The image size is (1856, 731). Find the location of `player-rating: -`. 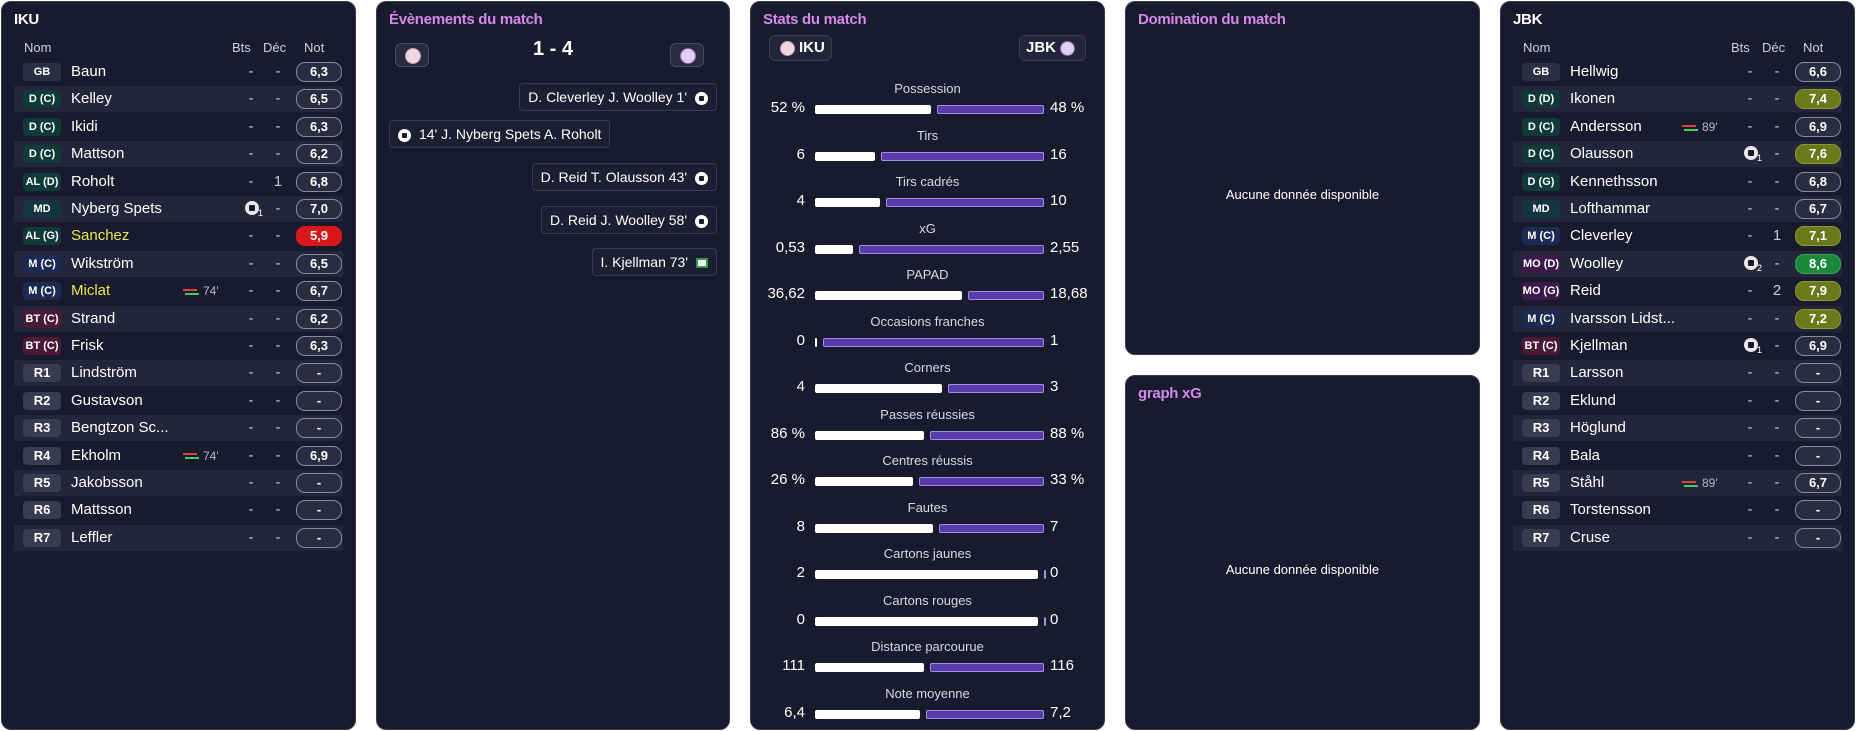

player-rating: - is located at coordinates (319, 400).